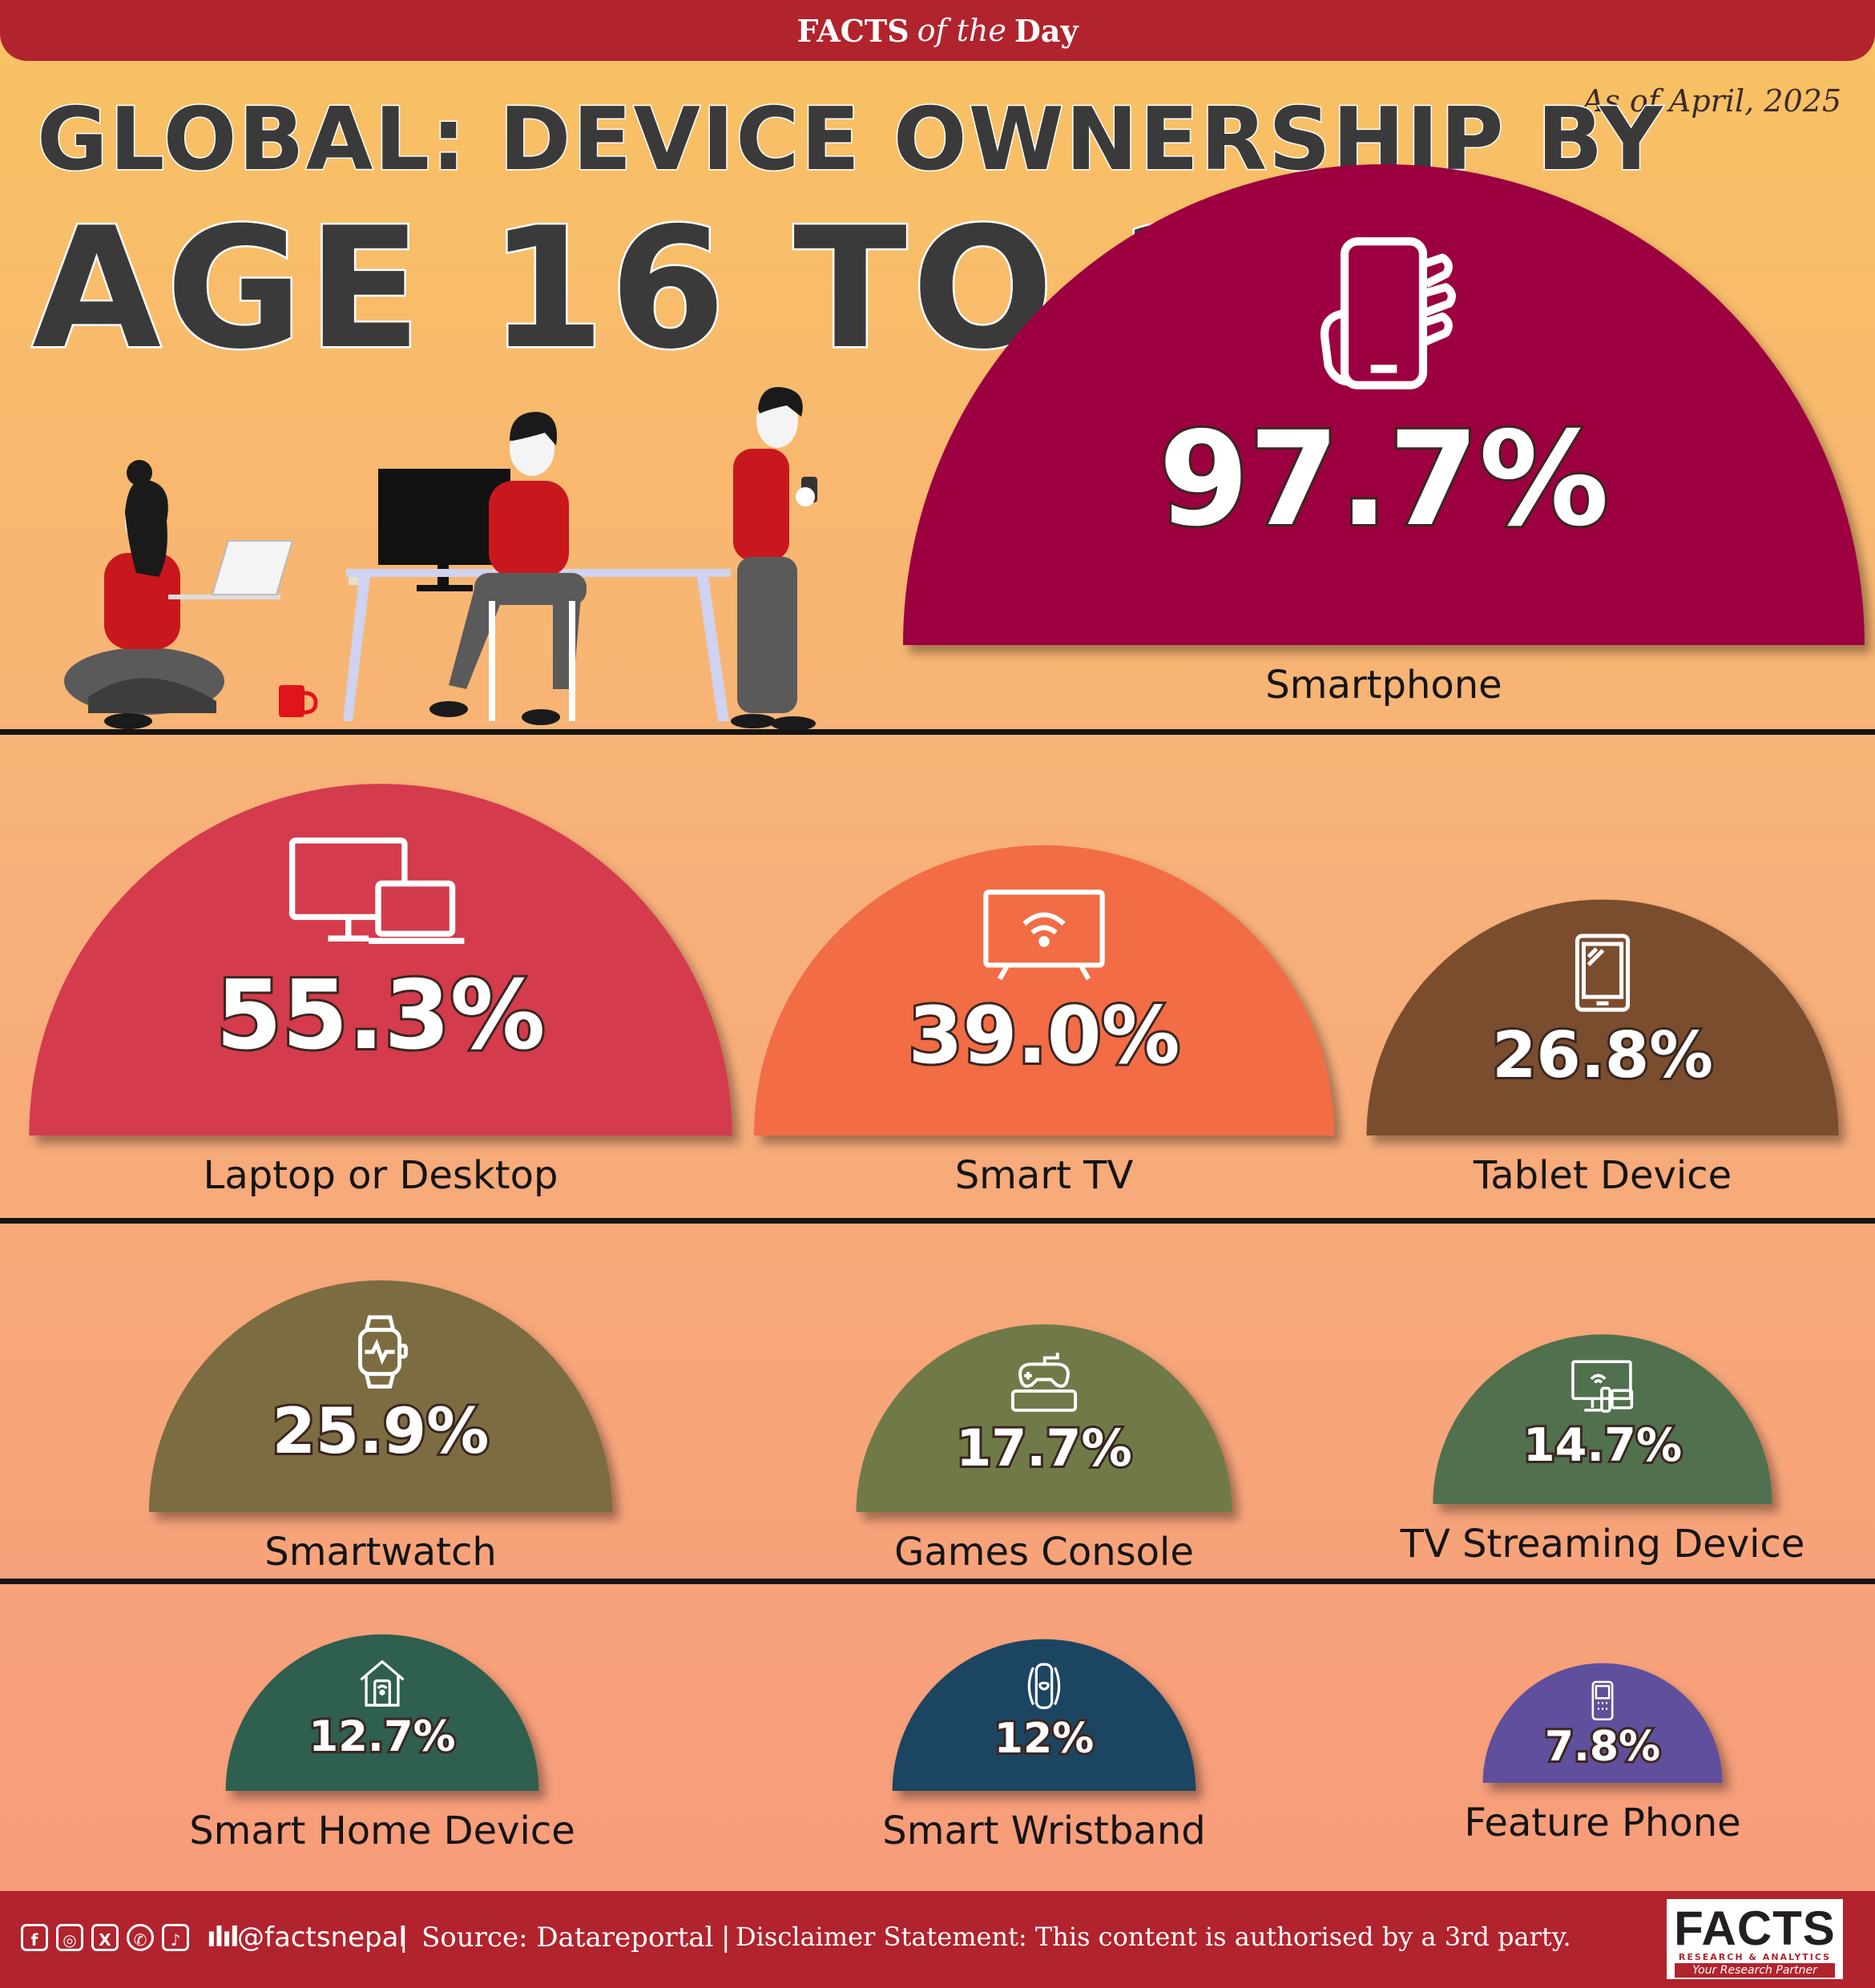 This screenshot has width=1875, height=1988. I want to click on category-label: Laptop or Desktop, so click(380, 1175).